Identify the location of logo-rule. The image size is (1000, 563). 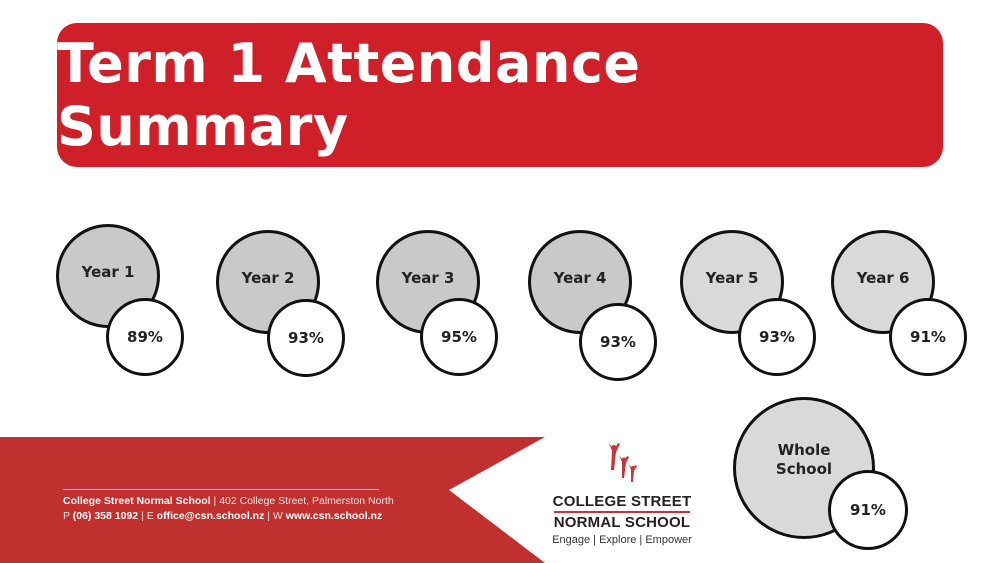
(622, 512).